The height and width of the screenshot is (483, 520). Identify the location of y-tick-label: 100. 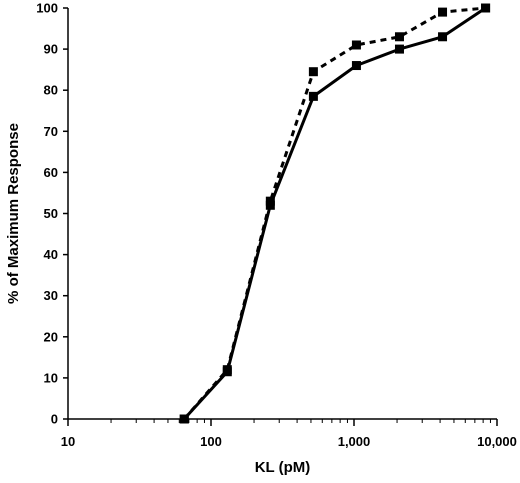
(47, 8).